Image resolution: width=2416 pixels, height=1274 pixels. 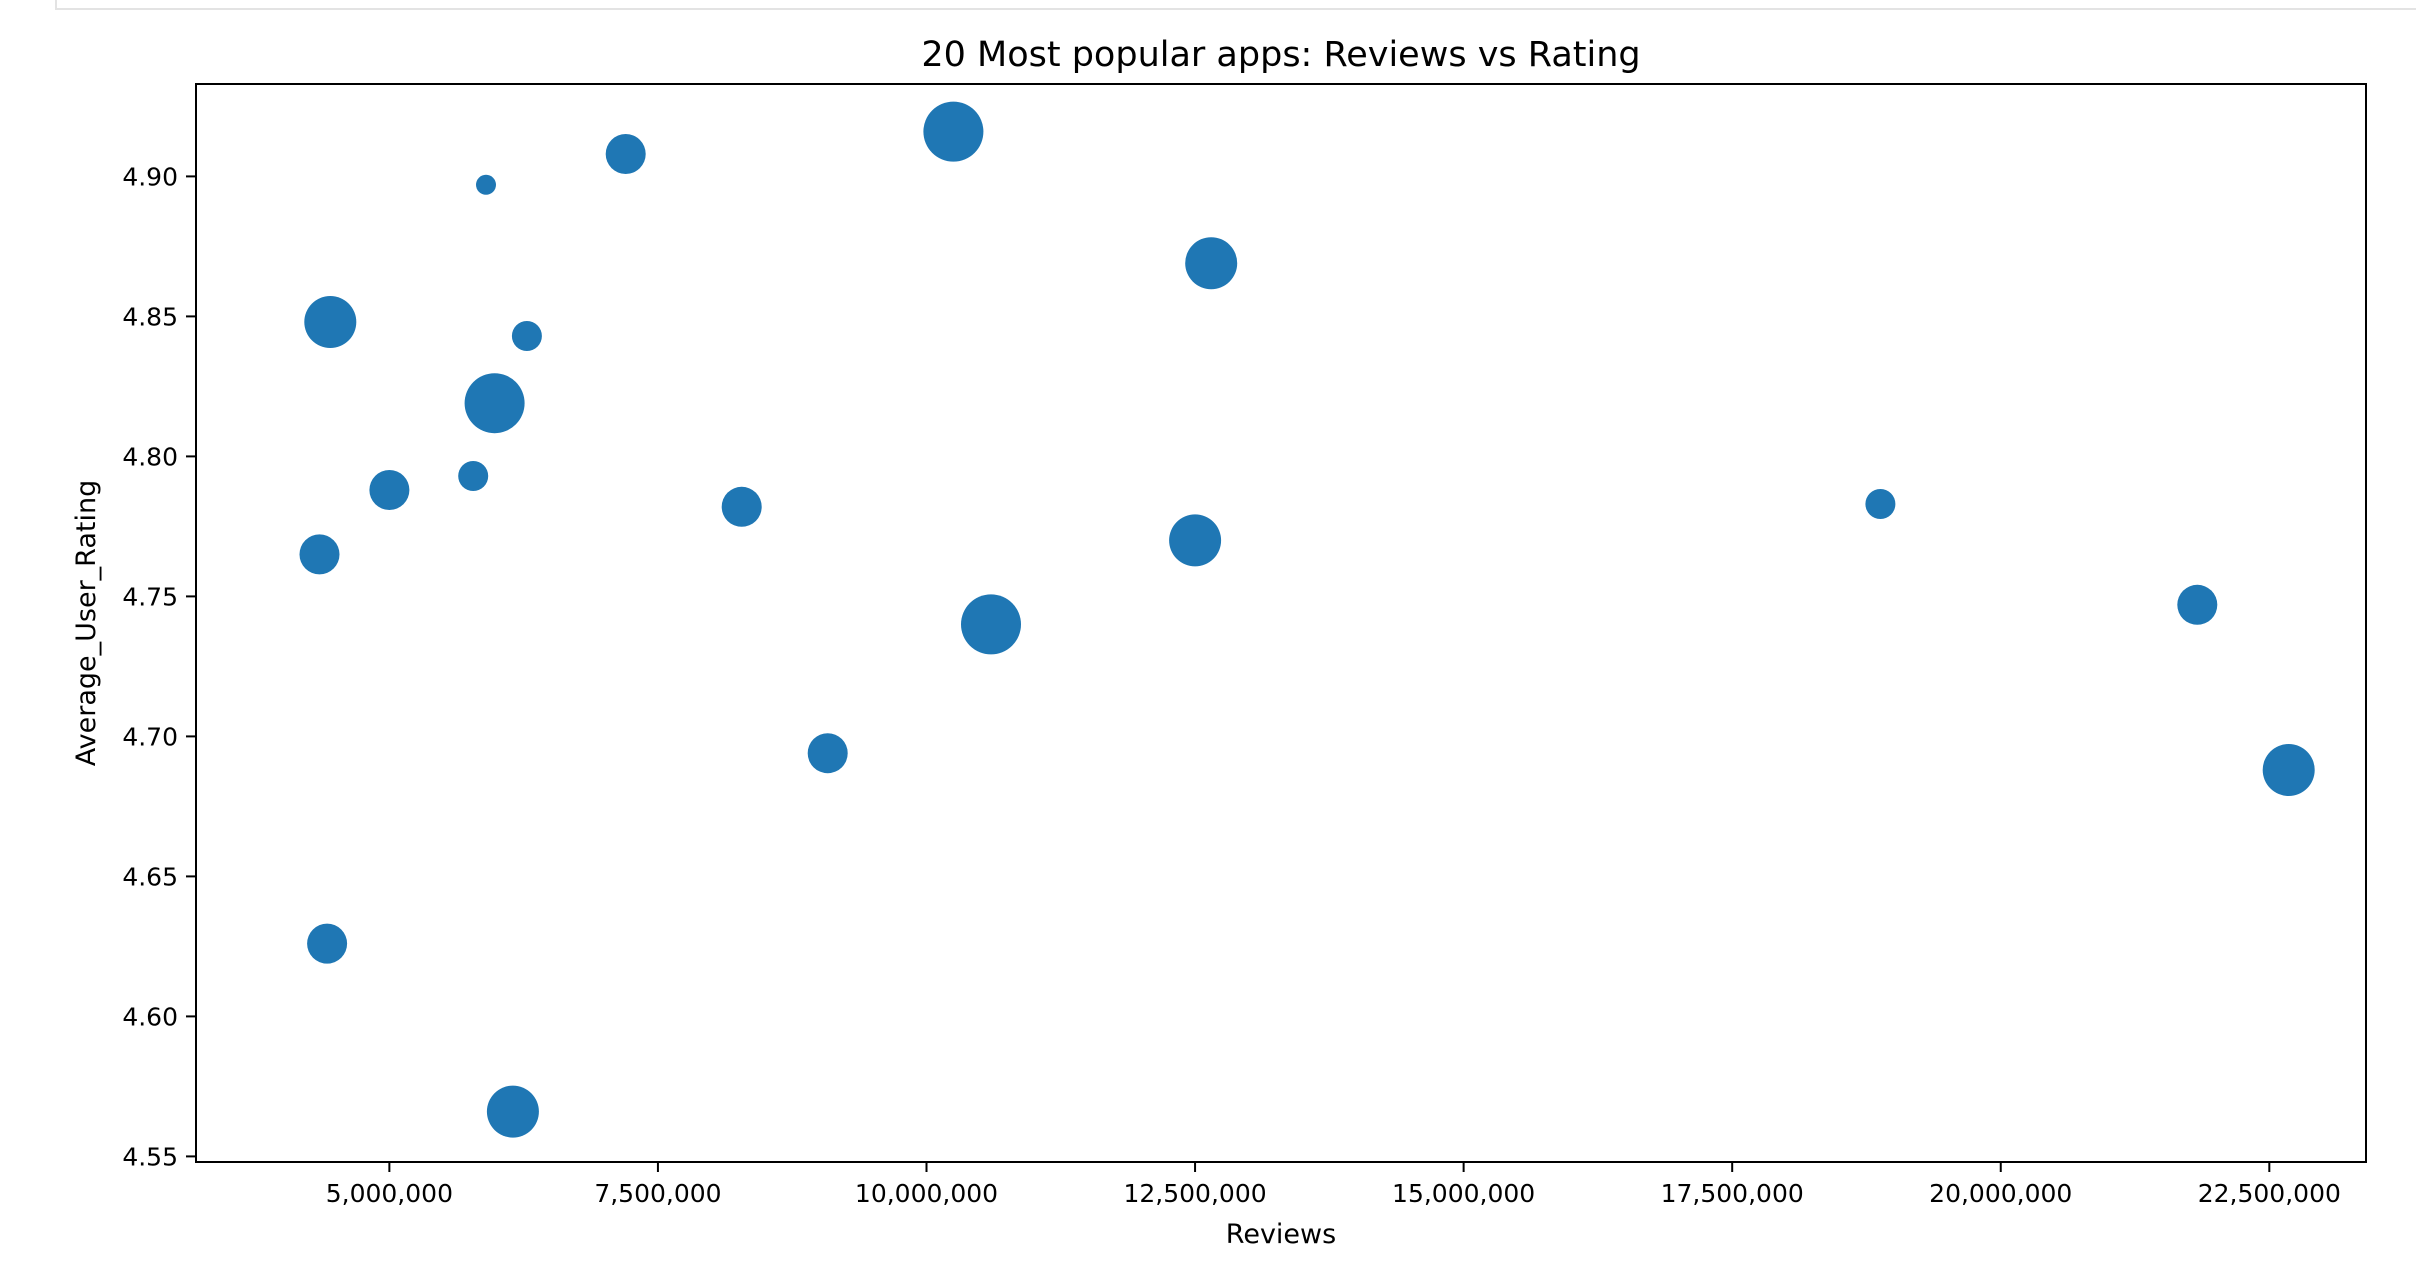 What do you see at coordinates (1281, 1234) in the screenshot?
I see `x-axis-title: Reviews` at bounding box center [1281, 1234].